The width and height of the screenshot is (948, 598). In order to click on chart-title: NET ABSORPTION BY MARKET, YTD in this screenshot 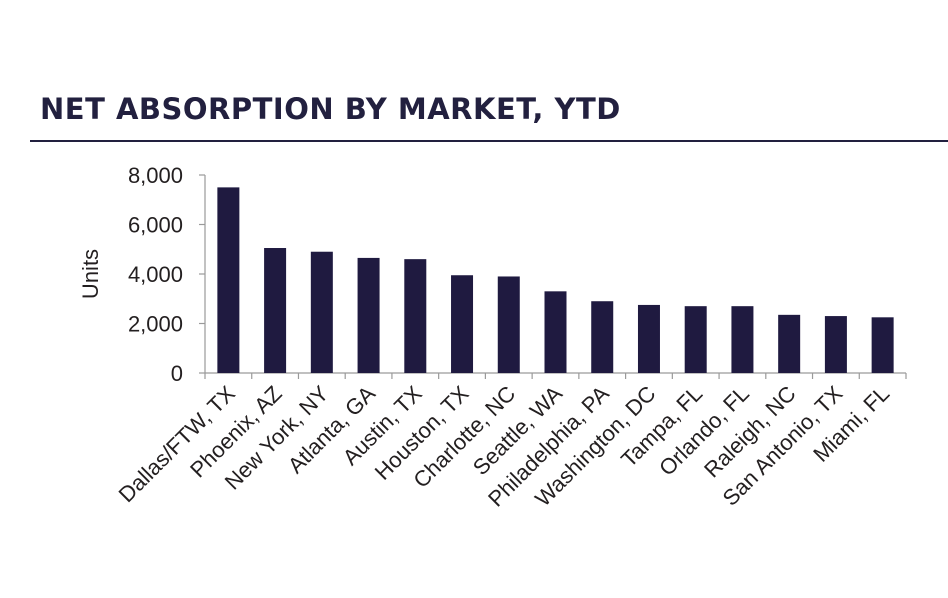, I will do `click(330, 109)`.